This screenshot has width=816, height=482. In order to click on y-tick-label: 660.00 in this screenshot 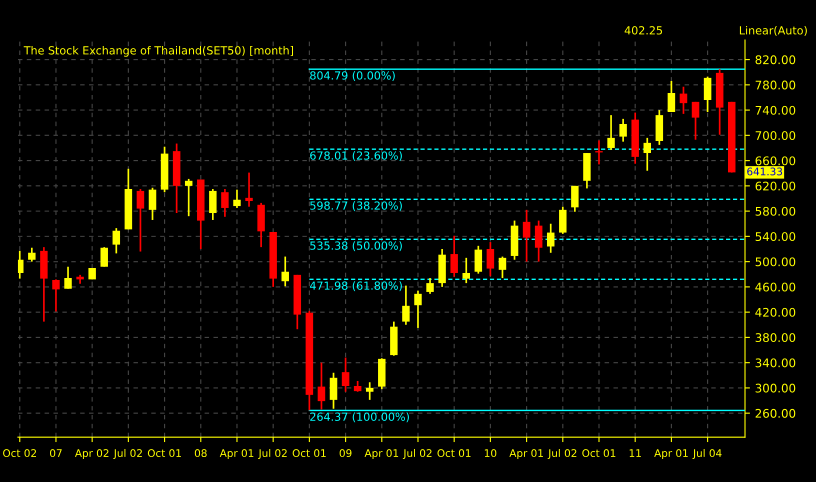, I will do `click(776, 161)`.